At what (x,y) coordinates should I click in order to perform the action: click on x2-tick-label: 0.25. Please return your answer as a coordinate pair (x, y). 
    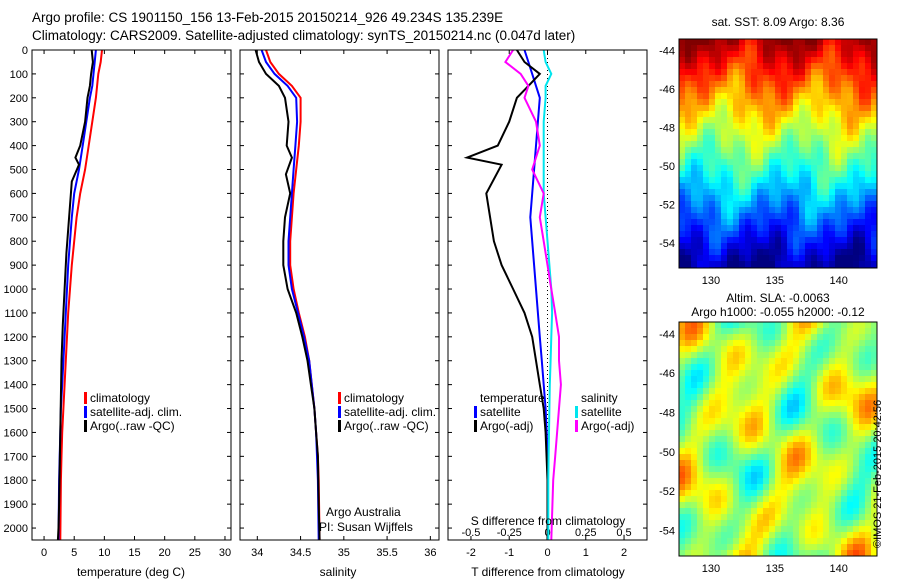
    Looking at the image, I should click on (585, 533).